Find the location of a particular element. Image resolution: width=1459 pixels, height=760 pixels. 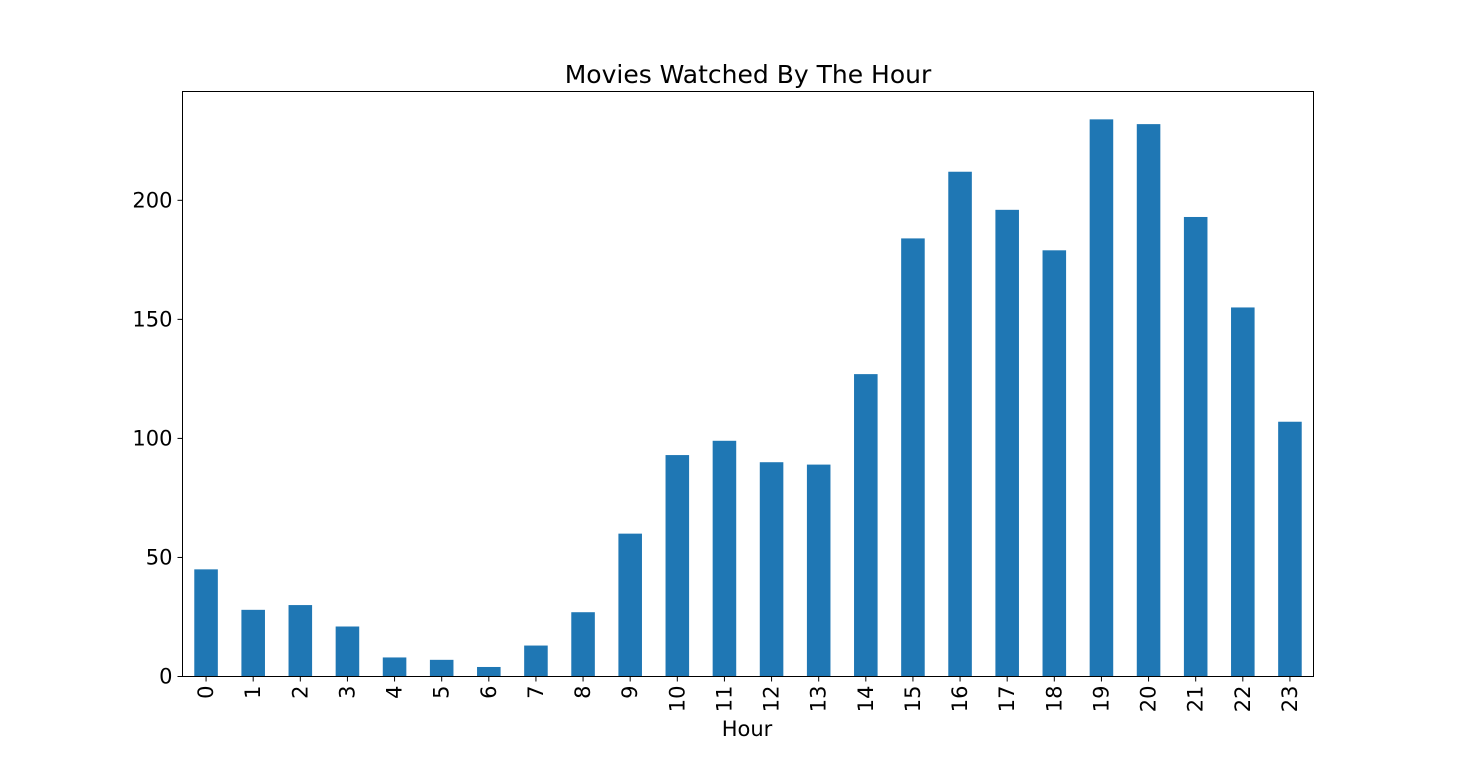

x-axis-label: Hour is located at coordinates (747, 729).